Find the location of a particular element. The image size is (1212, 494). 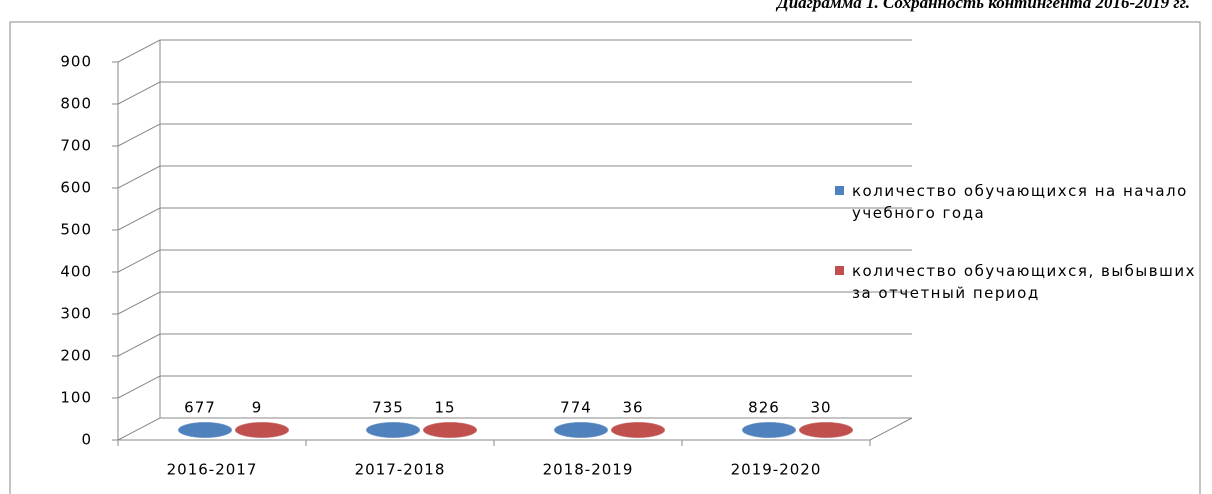

value-label: 9 is located at coordinates (257, 408).